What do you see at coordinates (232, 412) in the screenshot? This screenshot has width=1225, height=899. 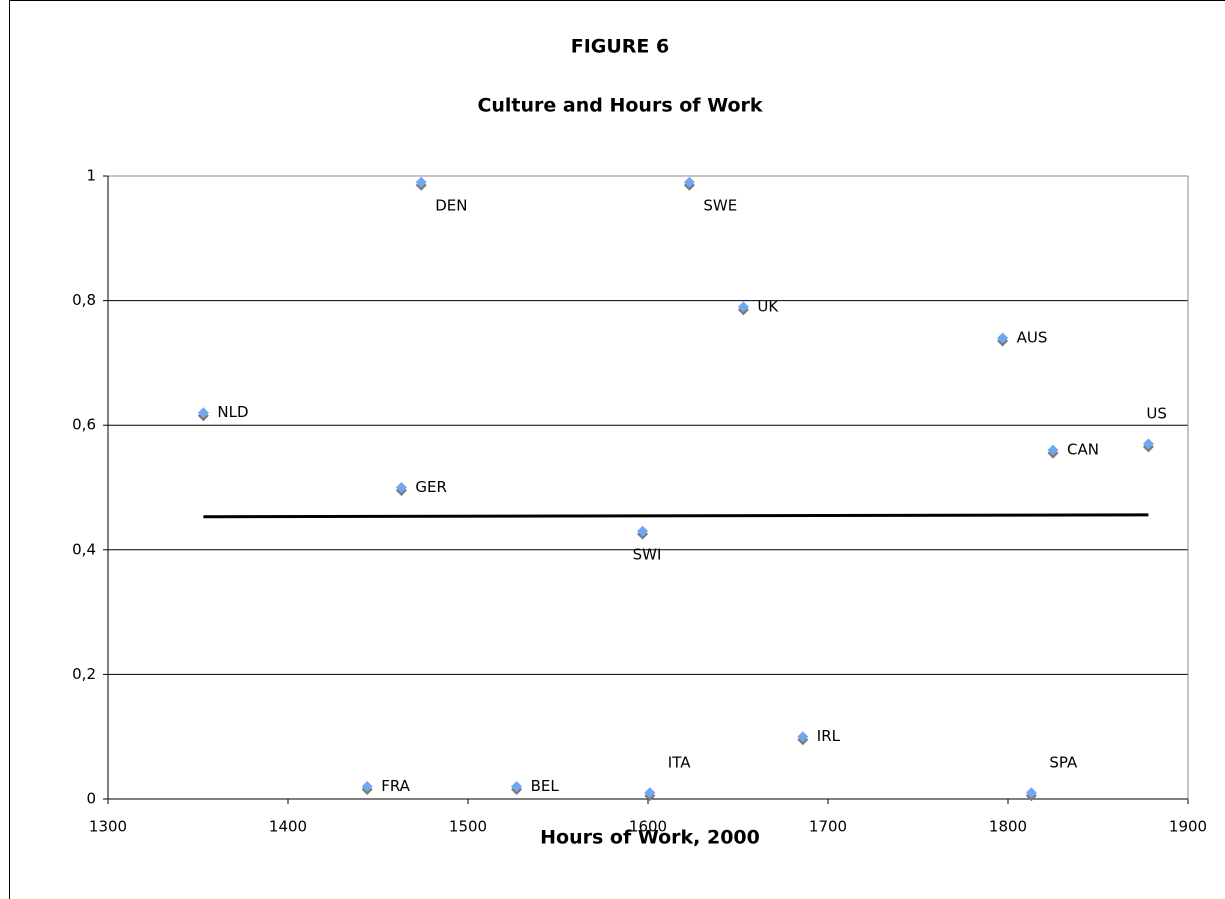 I see `point-label: NLD` at bounding box center [232, 412].